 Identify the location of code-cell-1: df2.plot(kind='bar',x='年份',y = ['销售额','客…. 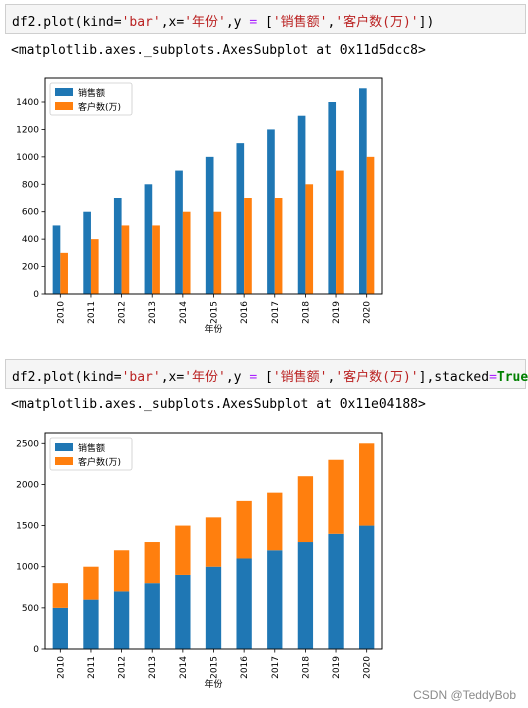
(265, 19).